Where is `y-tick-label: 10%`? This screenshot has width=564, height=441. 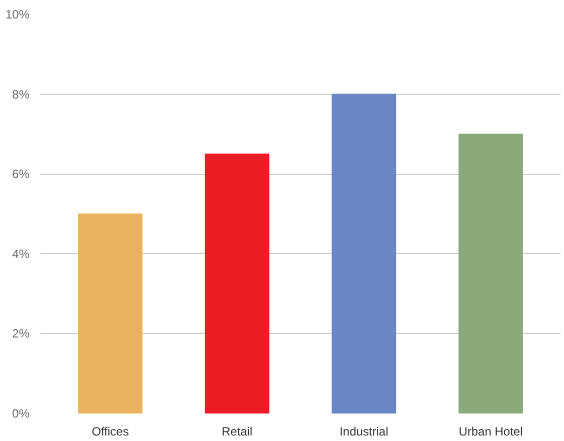 y-tick-label: 10% is located at coordinates (17, 15).